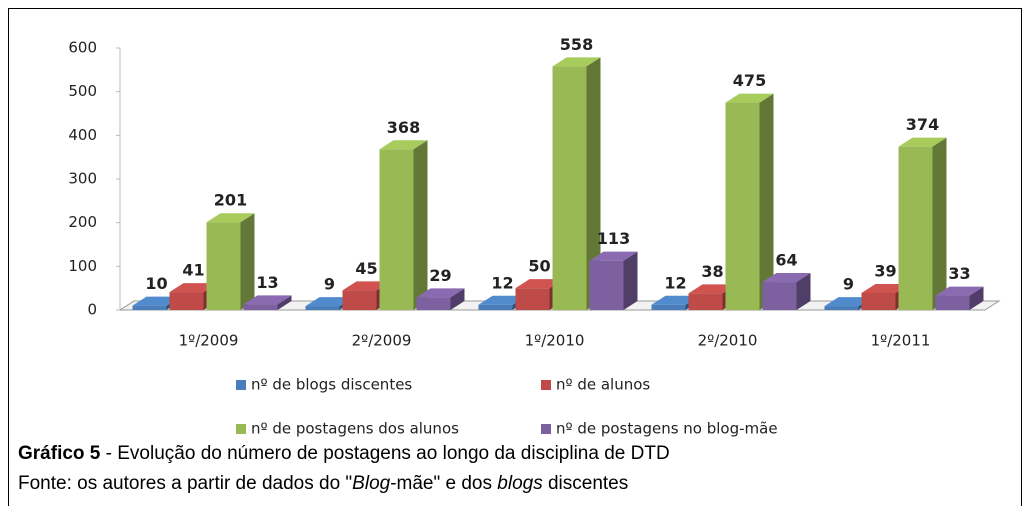 The height and width of the screenshot is (506, 1032). I want to click on legend-label: nº de postagens no blog-mãe, so click(667, 429).